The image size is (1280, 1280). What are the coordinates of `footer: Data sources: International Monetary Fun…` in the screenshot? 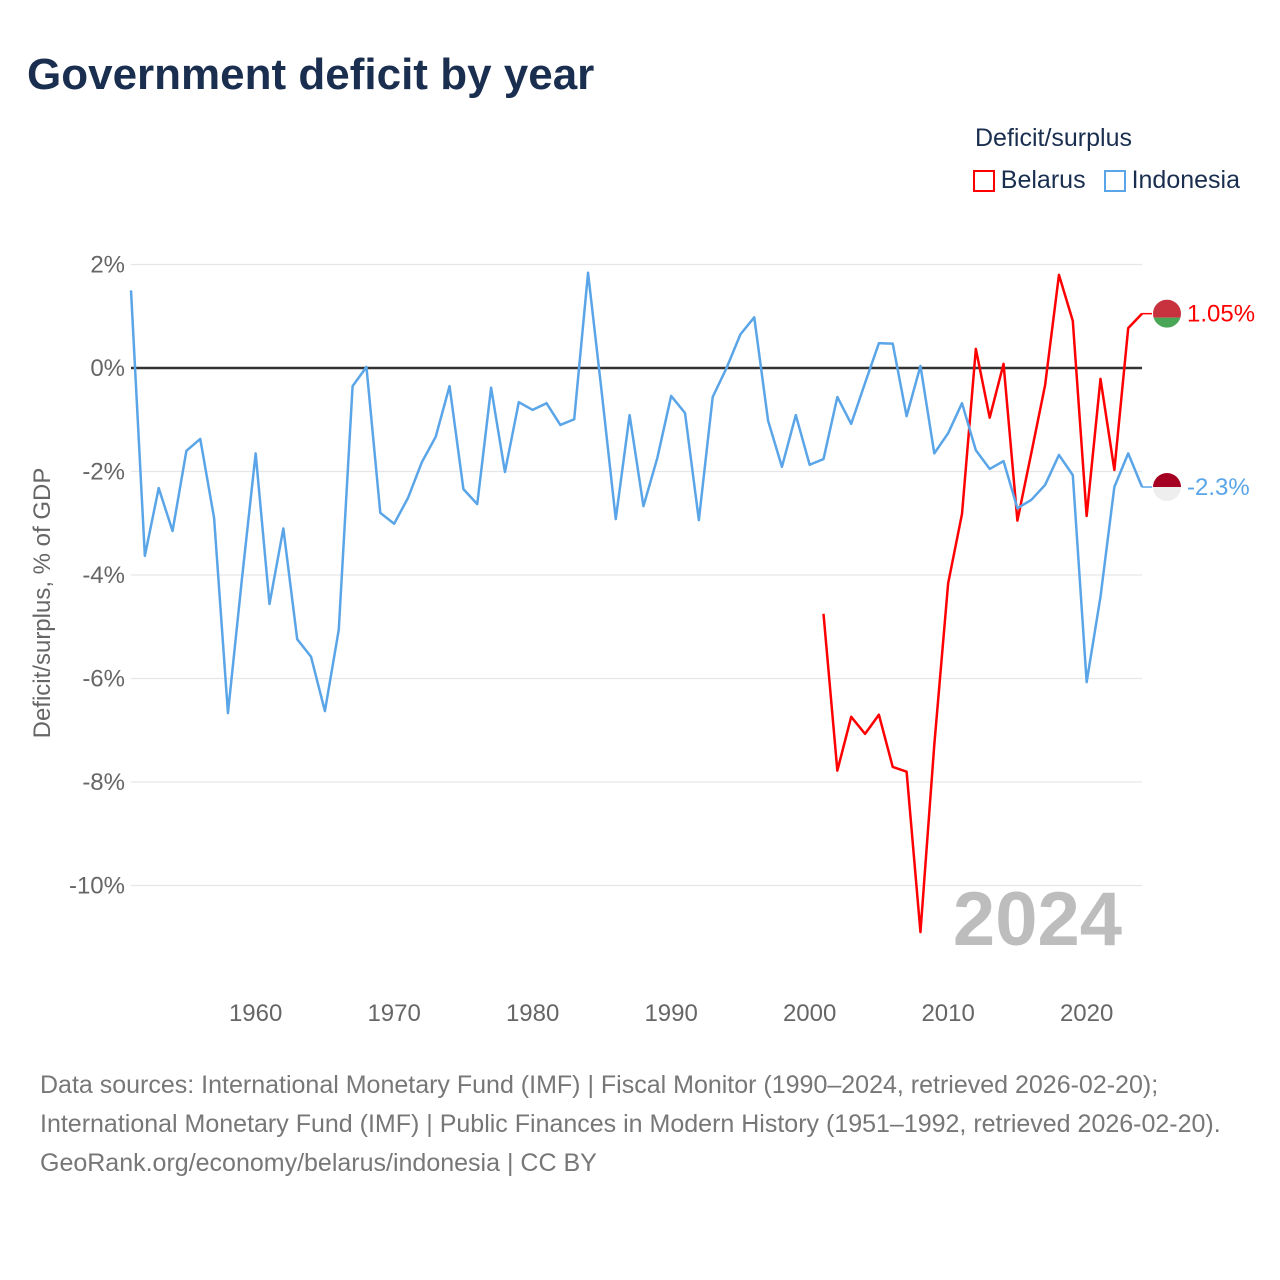 It's located at (640, 1124).